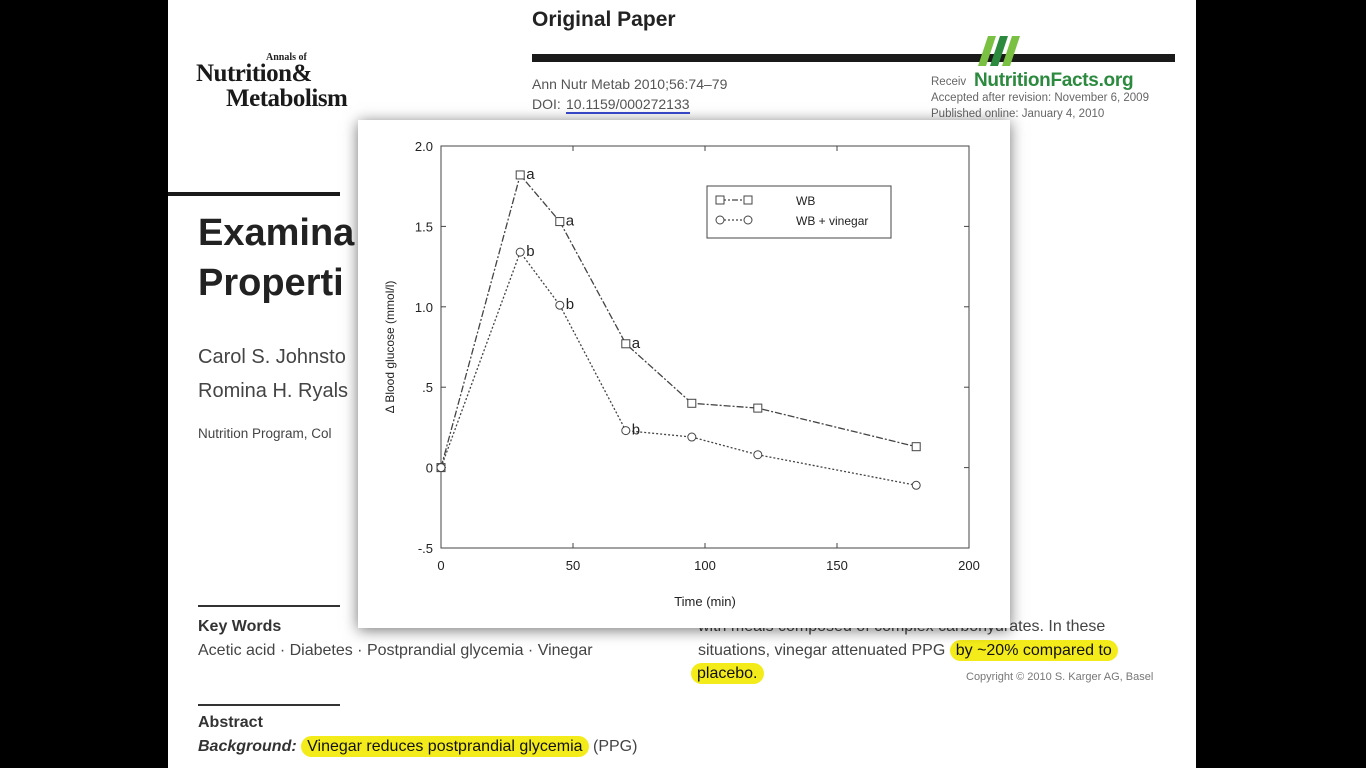  I want to click on journal-name-line2: Metabolism, so click(287, 98).